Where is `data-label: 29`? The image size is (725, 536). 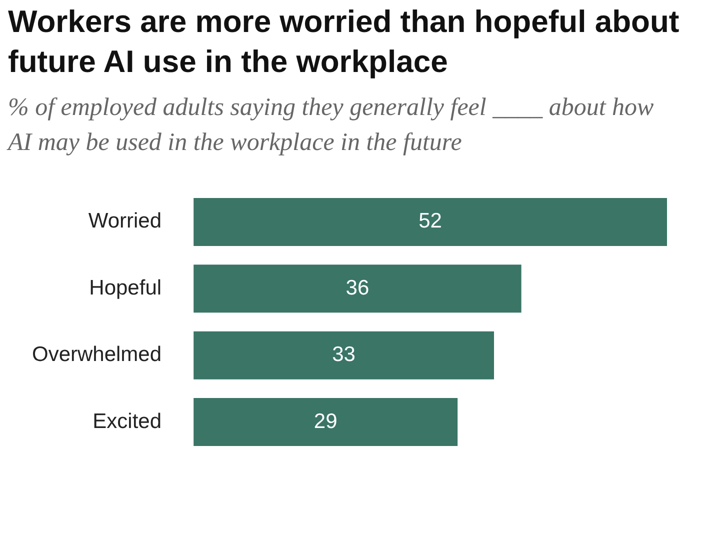 data-label: 29 is located at coordinates (326, 421).